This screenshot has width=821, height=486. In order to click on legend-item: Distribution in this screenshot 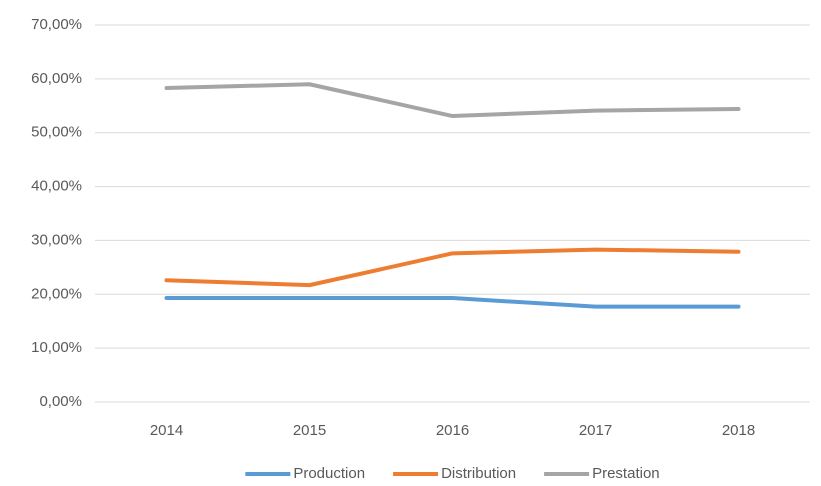, I will do `click(454, 473)`.